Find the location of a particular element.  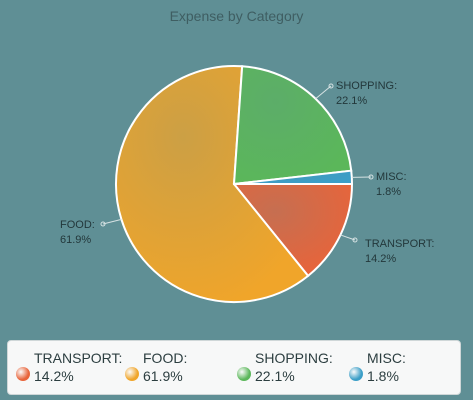

legend-value-shopping: 22.1% is located at coordinates (275, 376).